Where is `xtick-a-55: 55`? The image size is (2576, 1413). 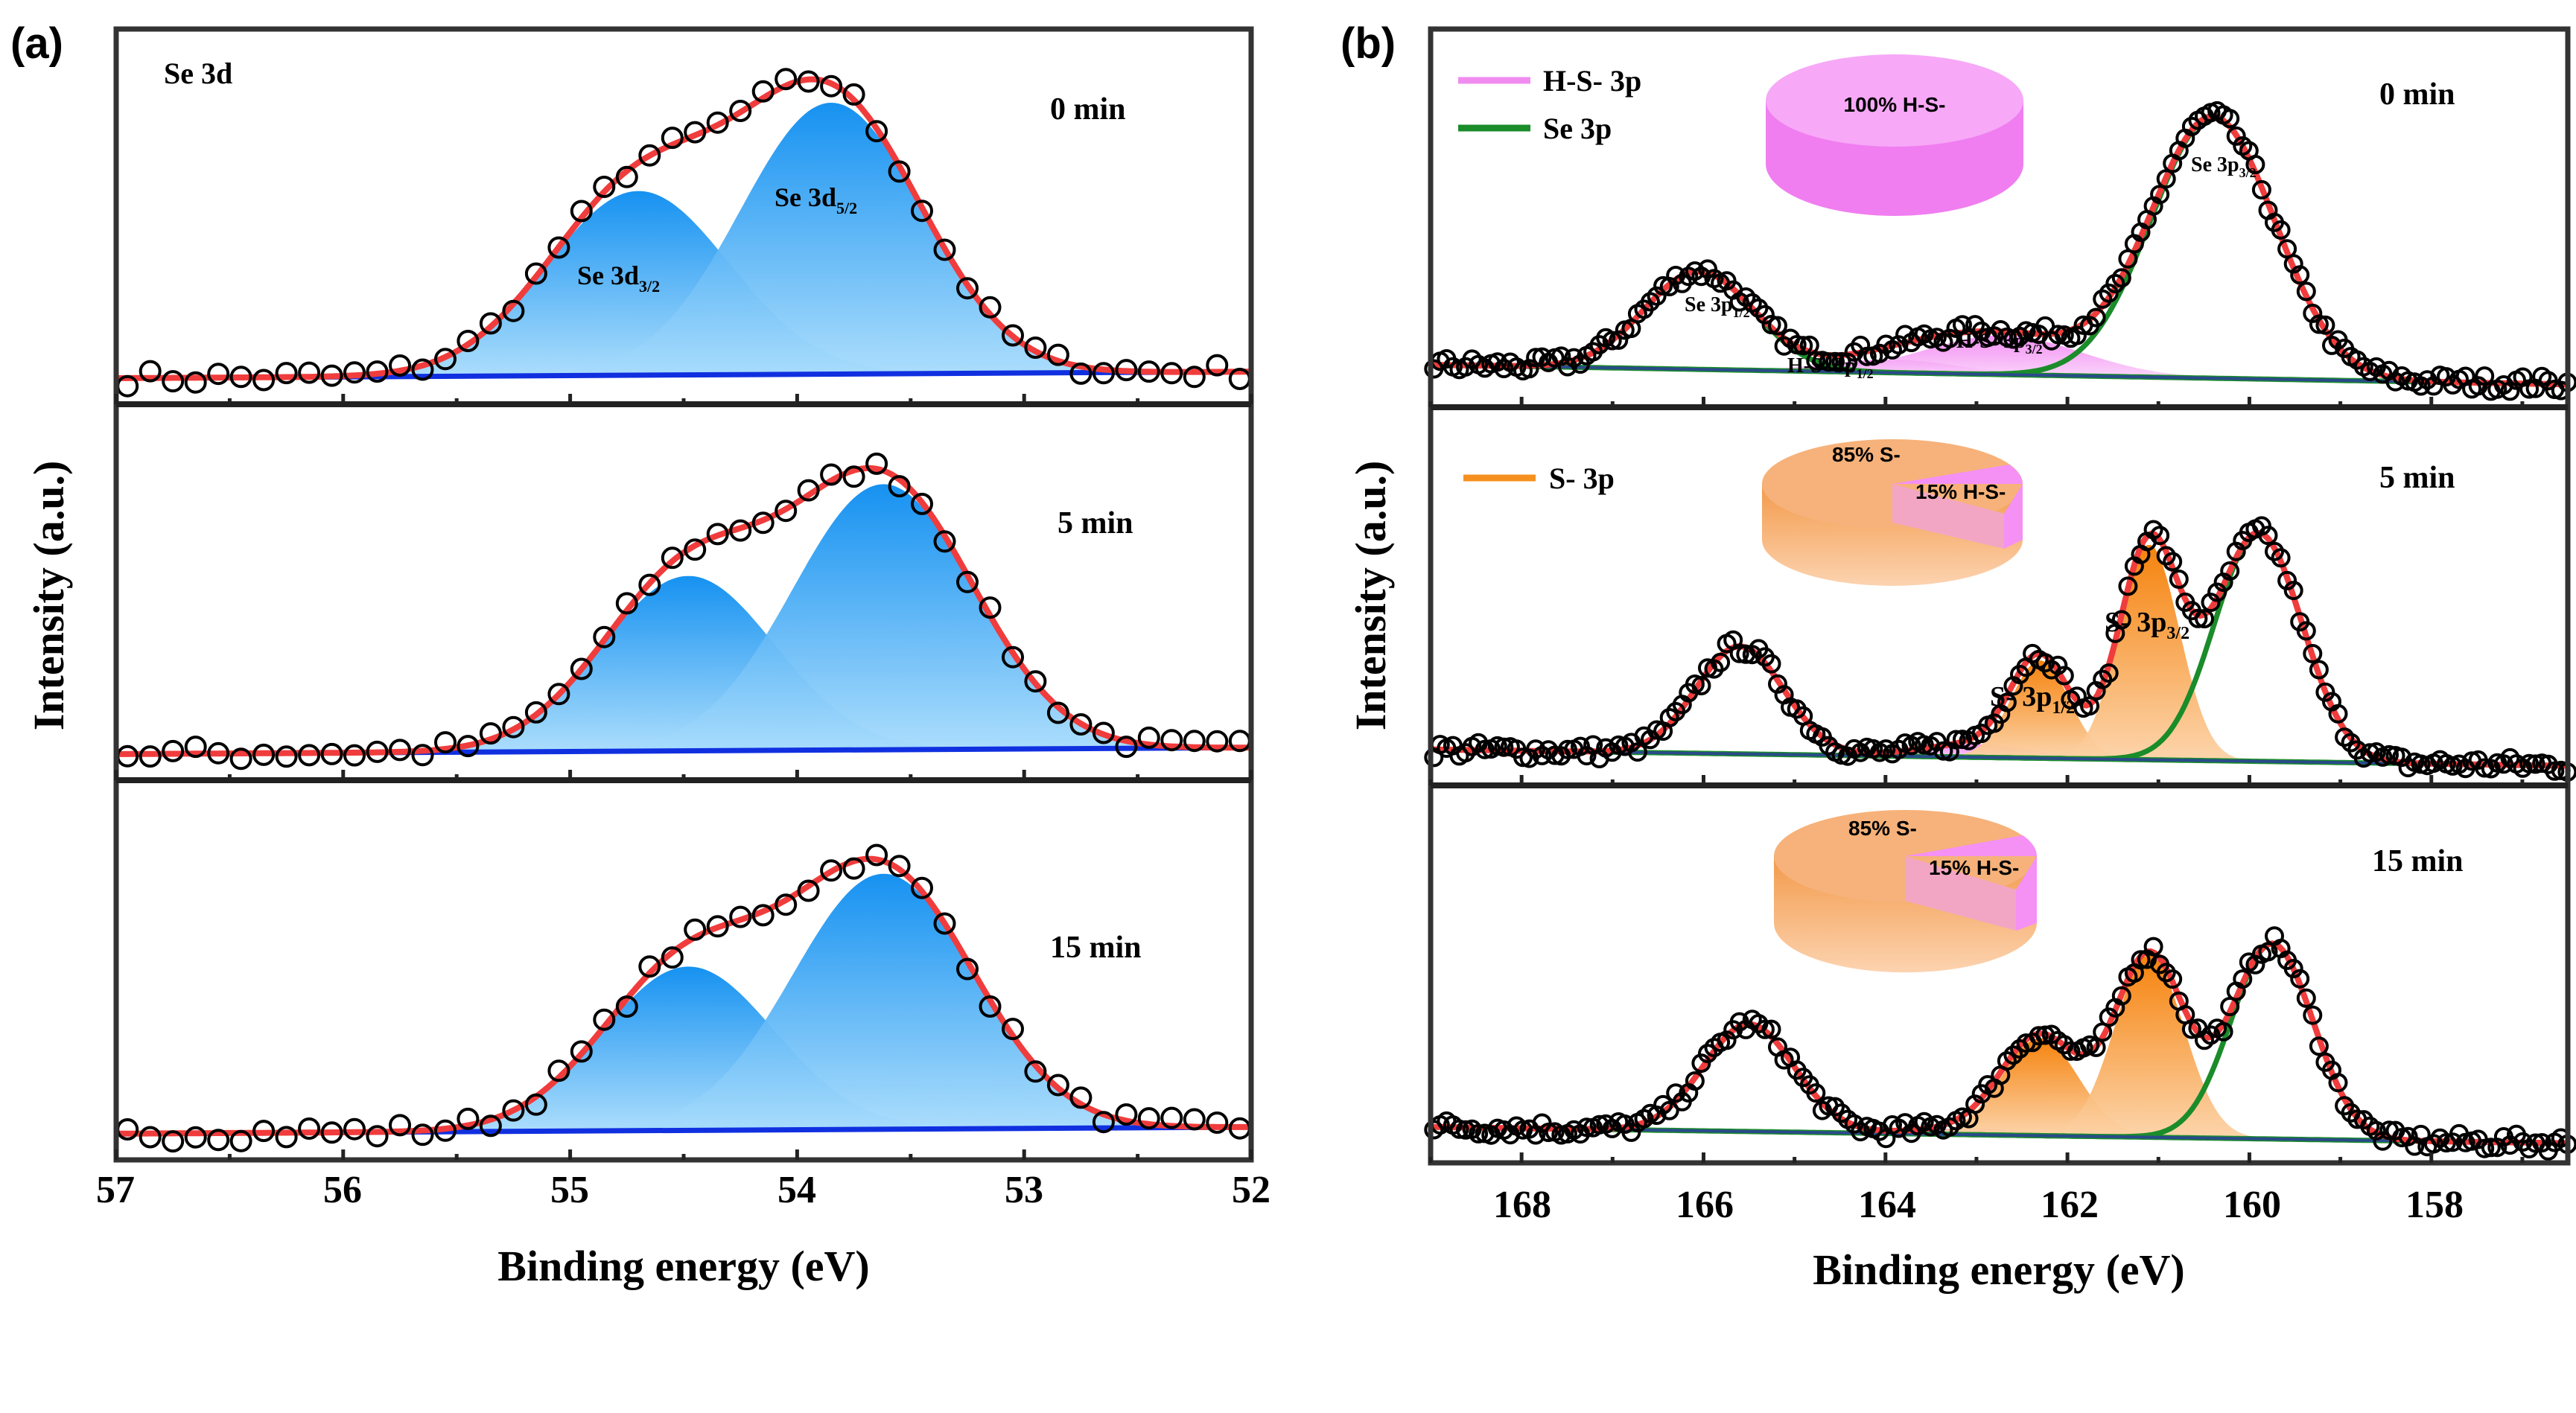 xtick-a-55: 55 is located at coordinates (569, 1190).